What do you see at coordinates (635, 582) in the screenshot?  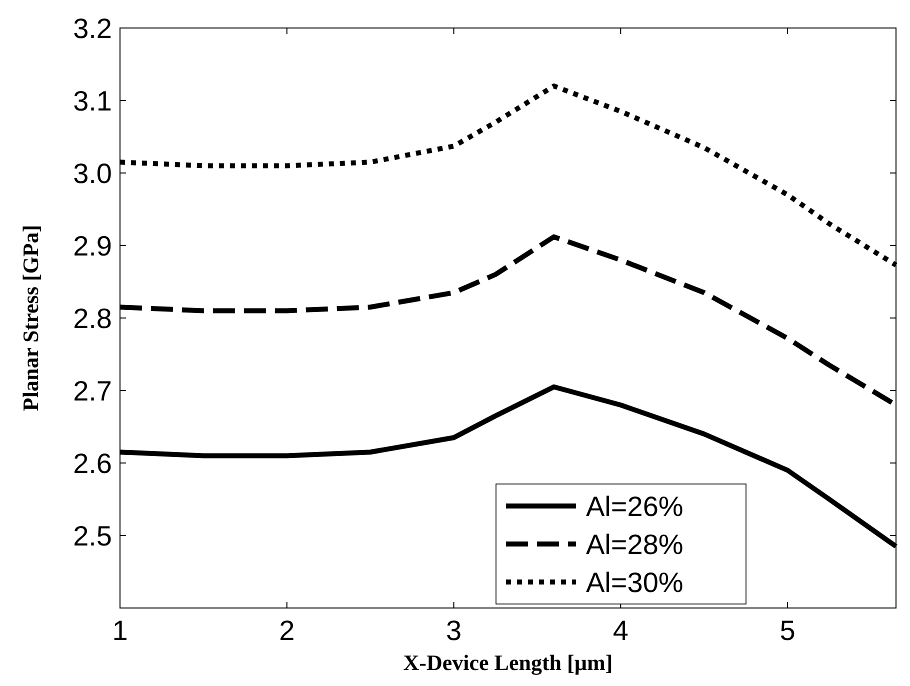 I see `legend-label: Al=30%` at bounding box center [635, 582].